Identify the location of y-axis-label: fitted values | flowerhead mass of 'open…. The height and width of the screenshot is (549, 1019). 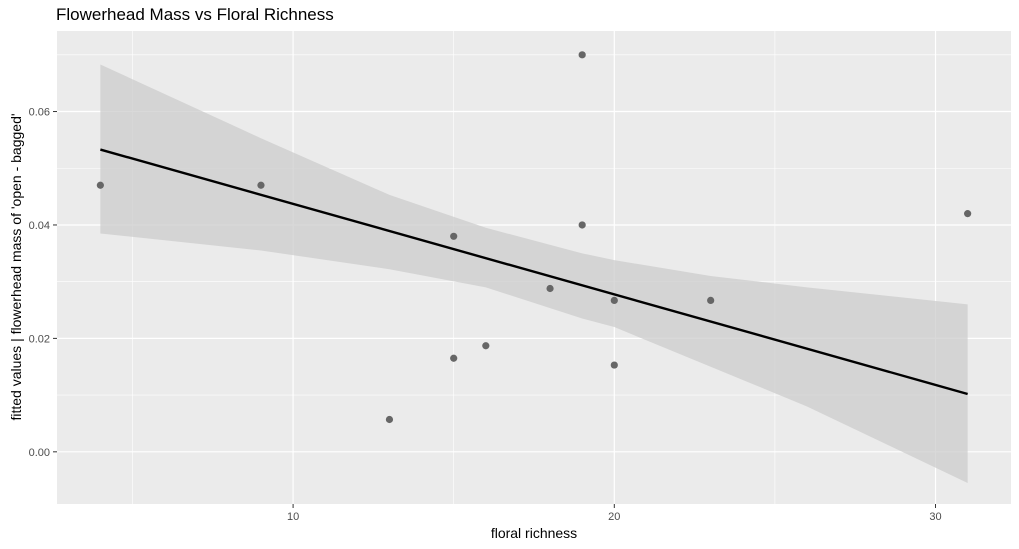
(16, 267).